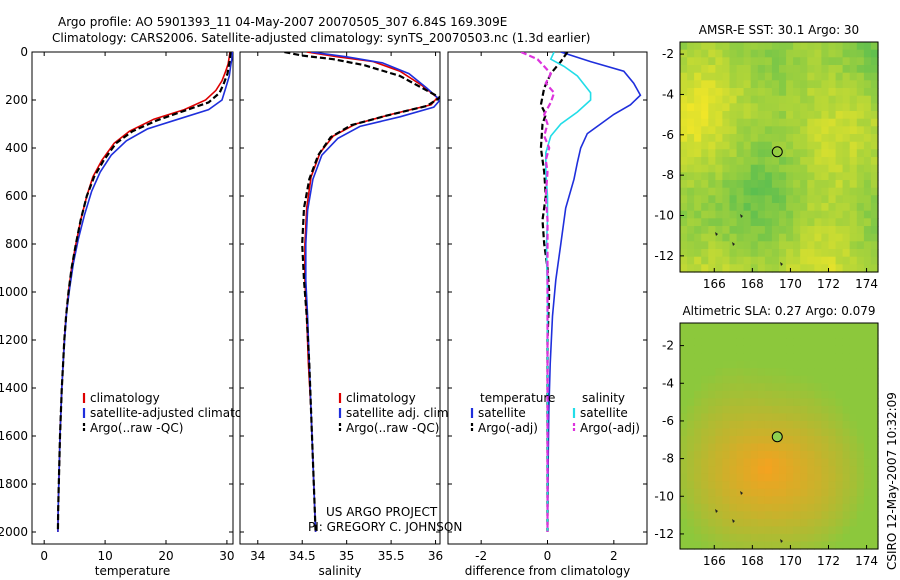 The height and width of the screenshot is (580, 900). I want to click on temperature-ytick-label: 200, so click(16, 100).